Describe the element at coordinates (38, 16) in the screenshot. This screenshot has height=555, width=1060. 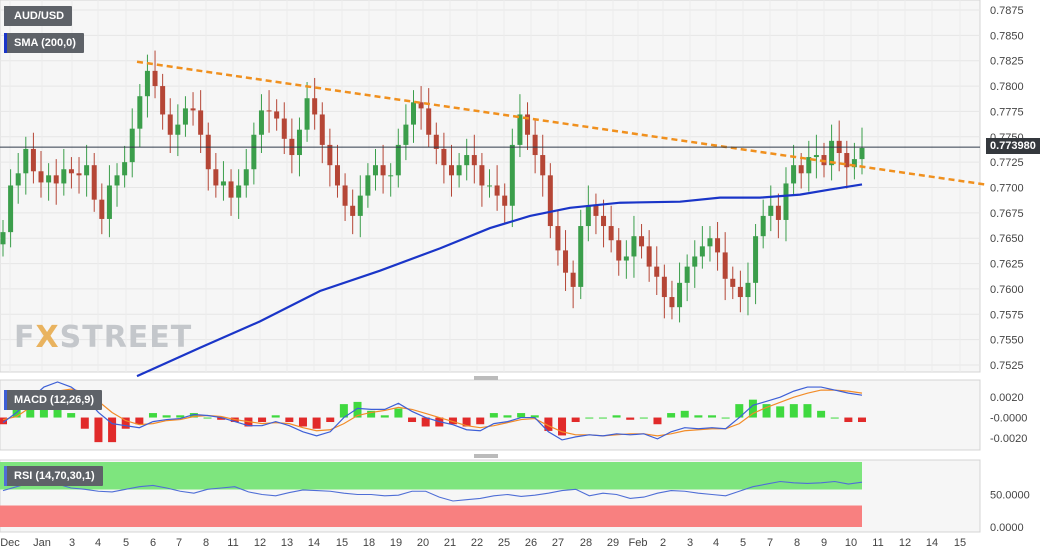
I see `symbol-label: AUD/USD` at that location.